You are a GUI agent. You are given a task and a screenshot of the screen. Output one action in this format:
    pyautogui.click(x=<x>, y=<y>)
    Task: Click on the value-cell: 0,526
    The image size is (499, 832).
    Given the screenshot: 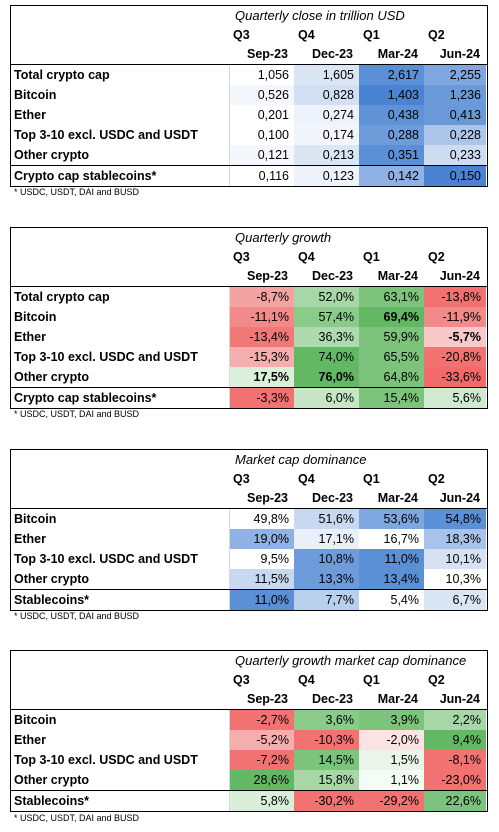 What is the action you would take?
    pyautogui.click(x=261, y=95)
    